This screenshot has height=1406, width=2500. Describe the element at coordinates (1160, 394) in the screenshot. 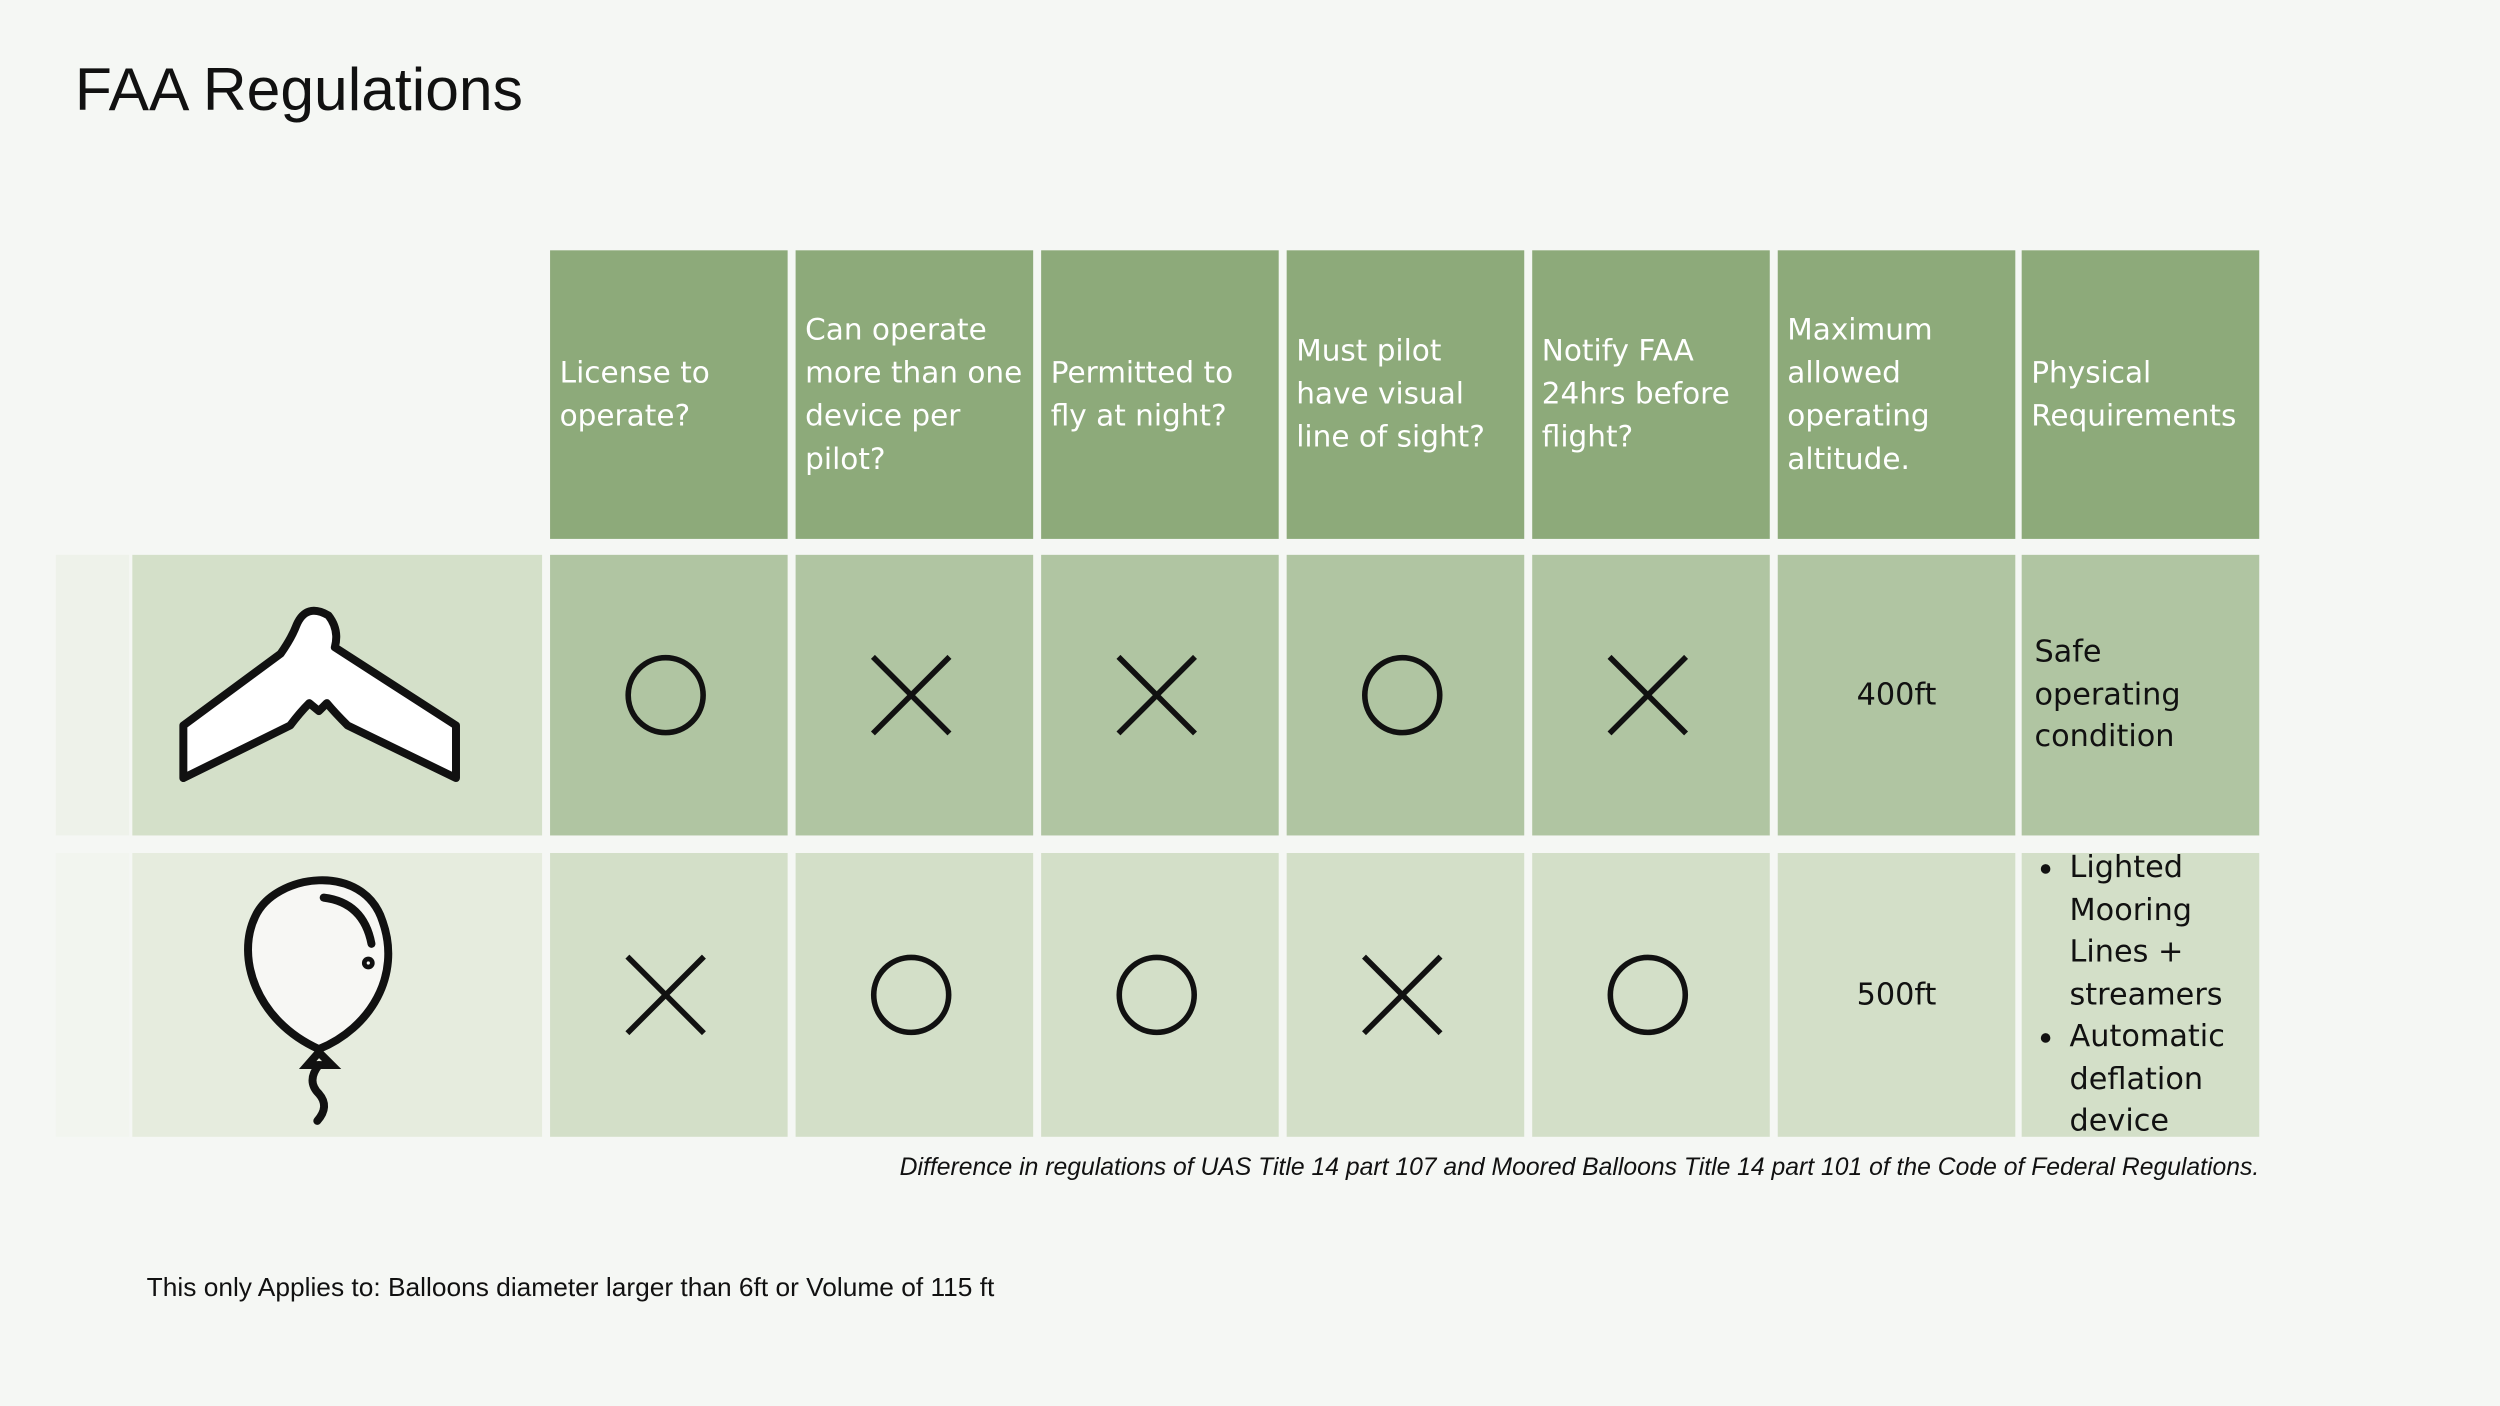

I see `column-header: Permitted to fly at night?` at that location.